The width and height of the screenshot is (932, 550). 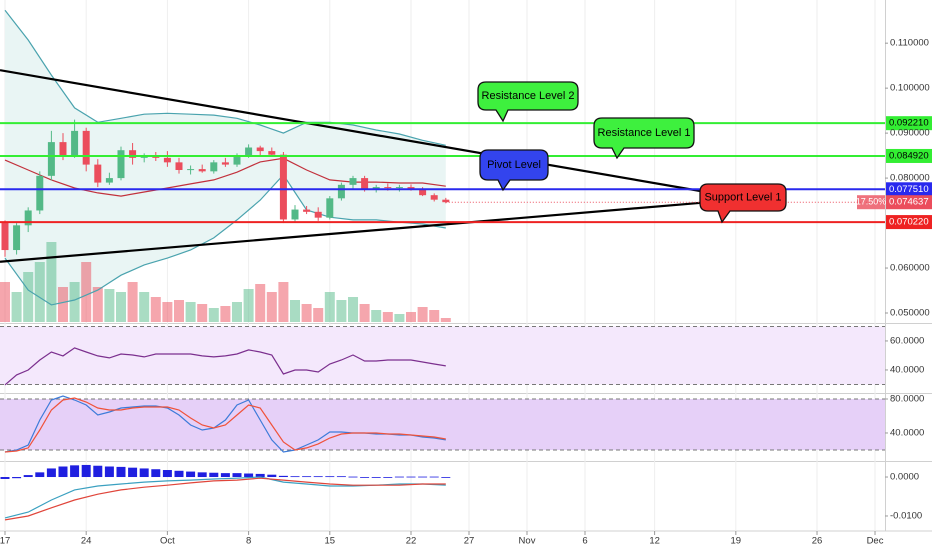 I want to click on macd-line, so click(x=225, y=499).